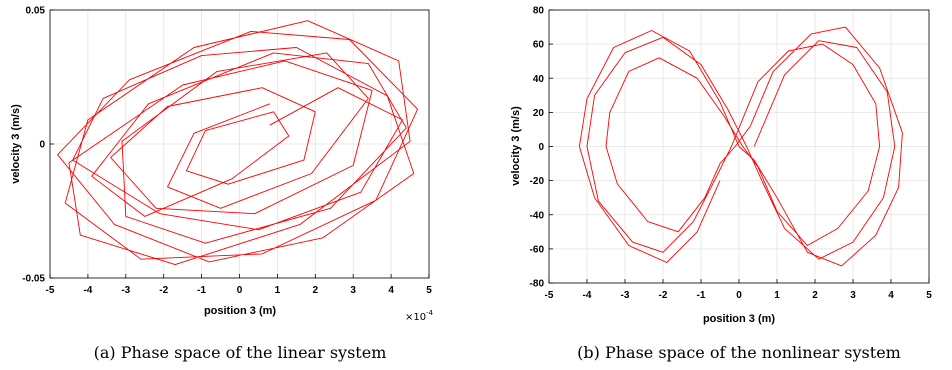  I want to click on x-ticks-a: -5 -4 -3 -2 -1 0 1 2 3 4 5, so click(239, 285).